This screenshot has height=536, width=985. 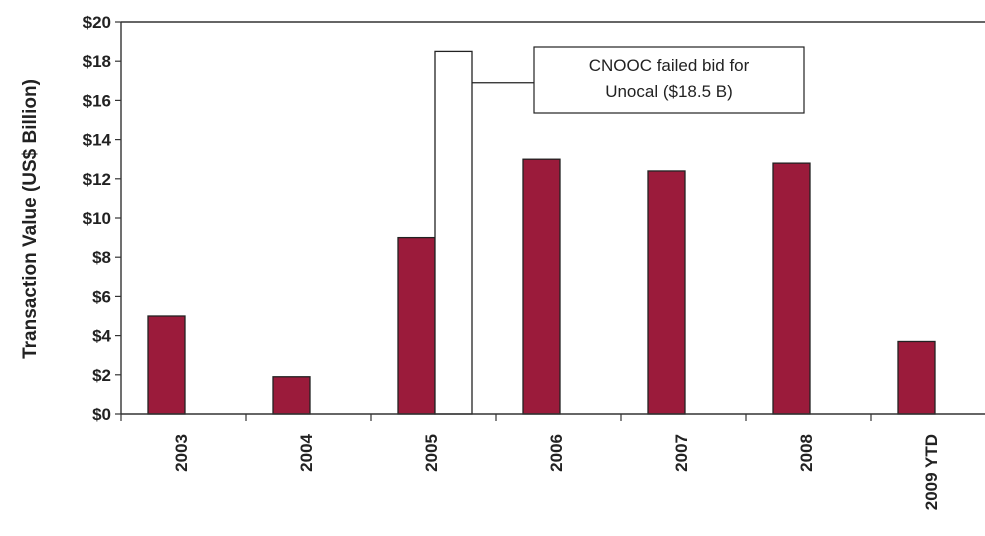 What do you see at coordinates (101, 414) in the screenshot?
I see `y-tick-label: $0` at bounding box center [101, 414].